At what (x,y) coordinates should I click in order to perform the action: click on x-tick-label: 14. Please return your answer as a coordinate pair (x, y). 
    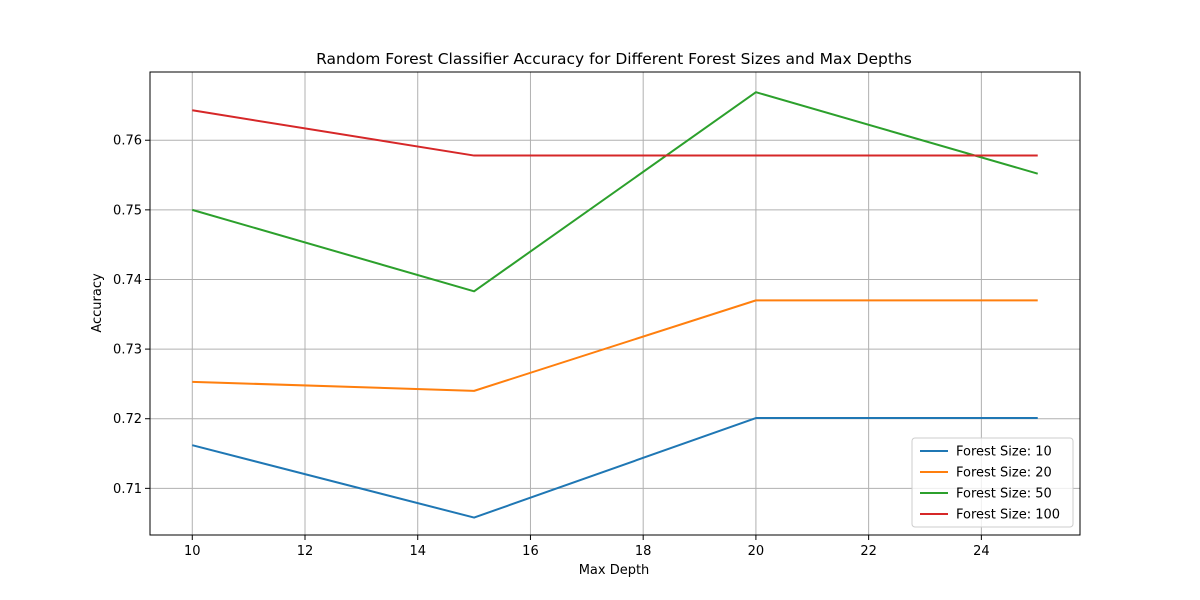
    Looking at the image, I should click on (417, 551).